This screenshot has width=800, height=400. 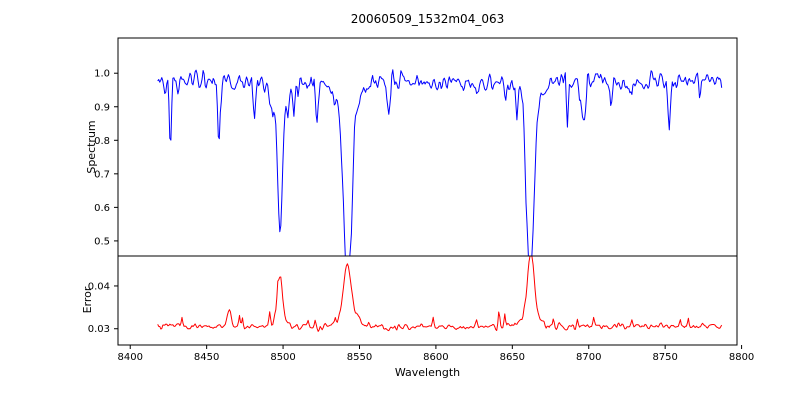 What do you see at coordinates (99, 329) in the screenshot?
I see `y-tick-label: 0.03` at bounding box center [99, 329].